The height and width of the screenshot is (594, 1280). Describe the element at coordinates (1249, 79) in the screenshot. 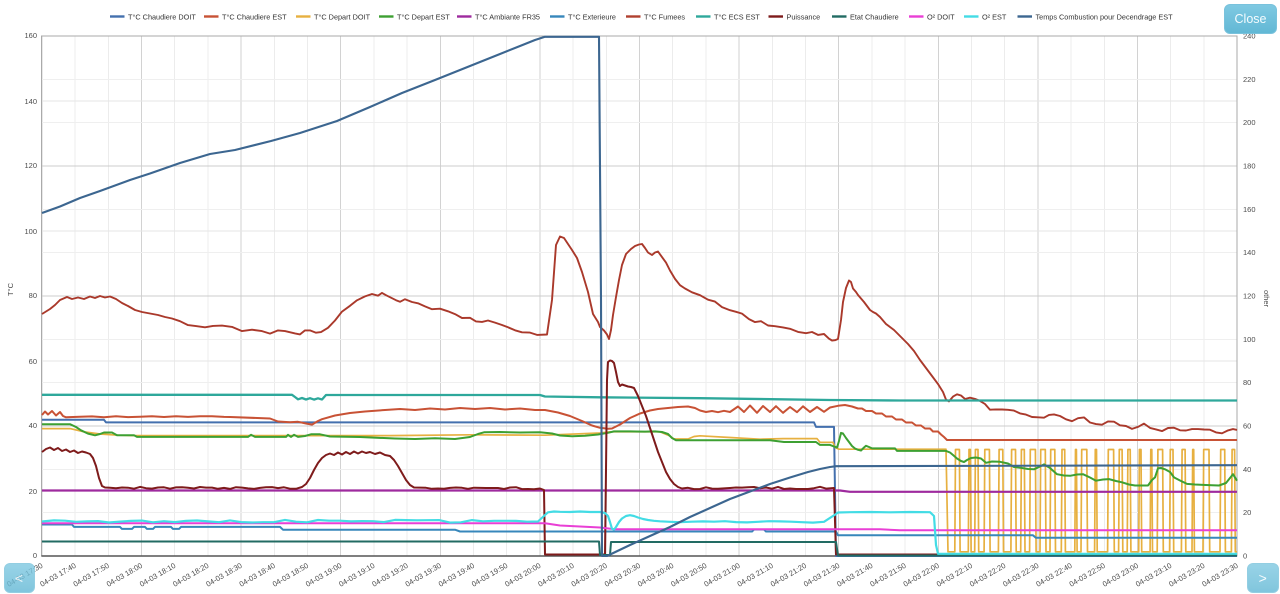

I see `svg-text: 220` at that location.